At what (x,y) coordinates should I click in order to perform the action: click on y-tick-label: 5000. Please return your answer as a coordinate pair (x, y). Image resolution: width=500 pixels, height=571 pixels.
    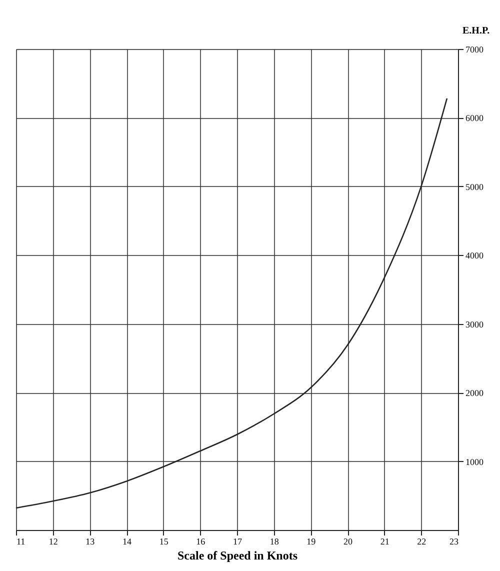
    Looking at the image, I should click on (475, 187).